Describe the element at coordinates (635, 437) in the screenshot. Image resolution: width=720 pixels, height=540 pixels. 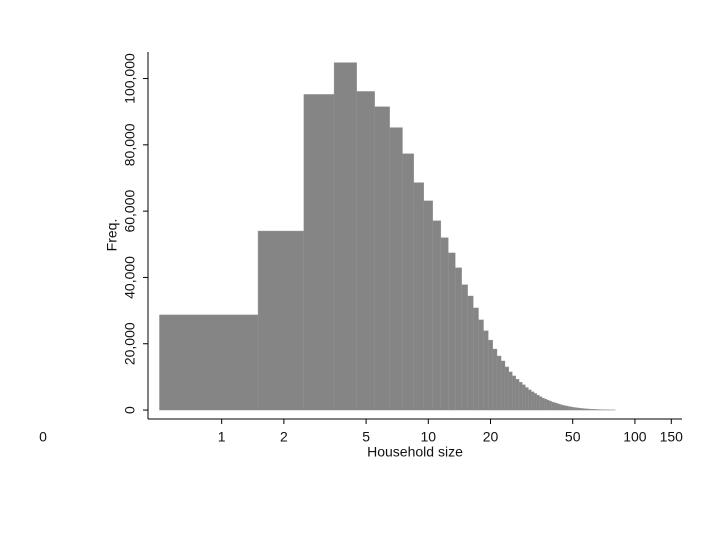
I see `x-tick-label: 100` at that location.